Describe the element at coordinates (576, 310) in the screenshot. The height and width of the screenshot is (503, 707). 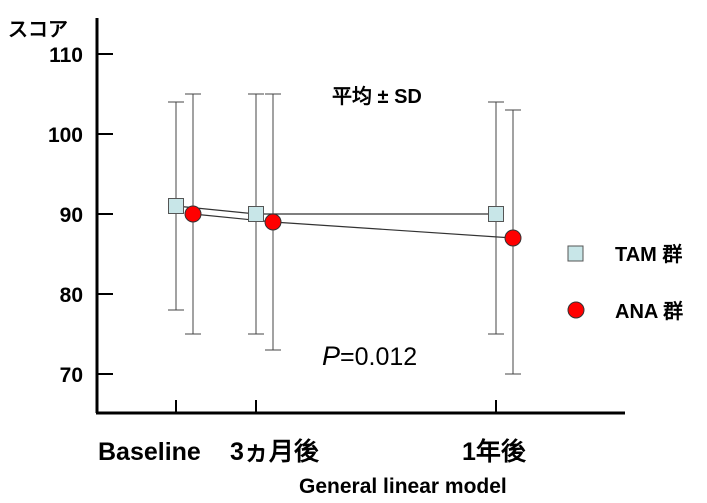
I see `legend-marker-ana` at that location.